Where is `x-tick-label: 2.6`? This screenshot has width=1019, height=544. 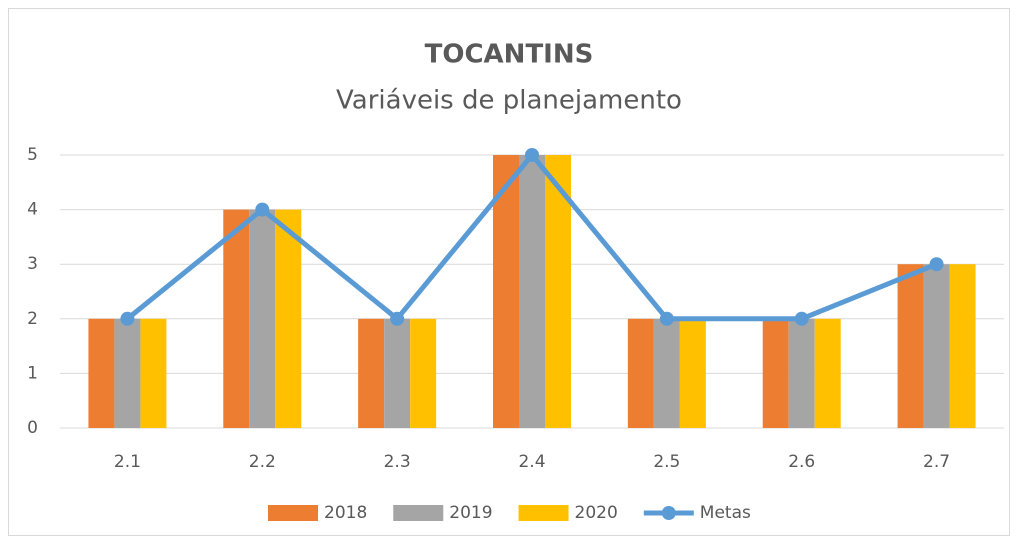
x-tick-label: 2.6 is located at coordinates (801, 462).